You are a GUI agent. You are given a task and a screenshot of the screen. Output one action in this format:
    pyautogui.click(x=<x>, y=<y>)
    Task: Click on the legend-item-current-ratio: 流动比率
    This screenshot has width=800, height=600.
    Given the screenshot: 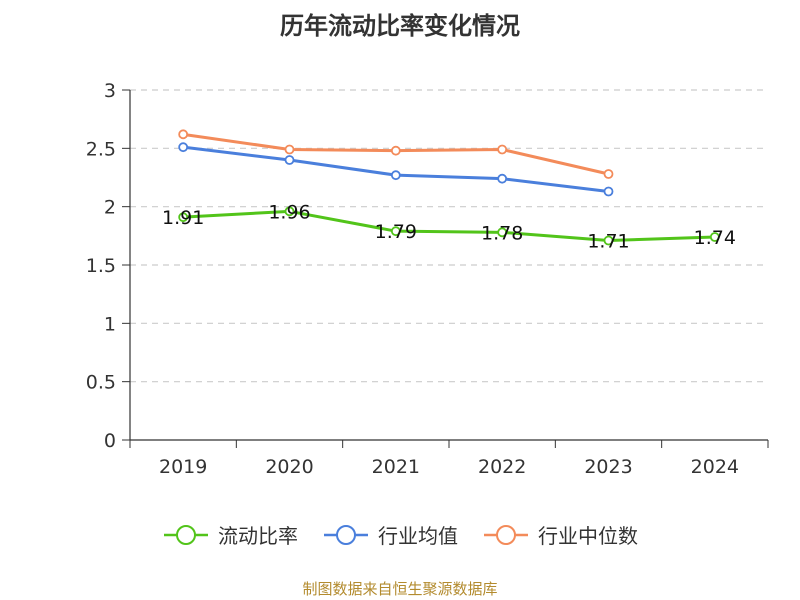 What is the action you would take?
    pyautogui.click(x=230, y=534)
    